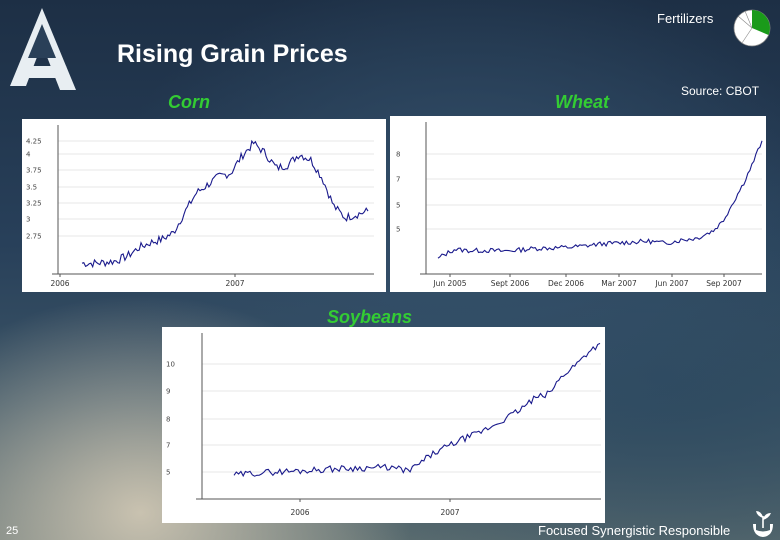 The height and width of the screenshot is (540, 780). What do you see at coordinates (685, 18) in the screenshot?
I see `section-label: Fertilizers` at bounding box center [685, 18].